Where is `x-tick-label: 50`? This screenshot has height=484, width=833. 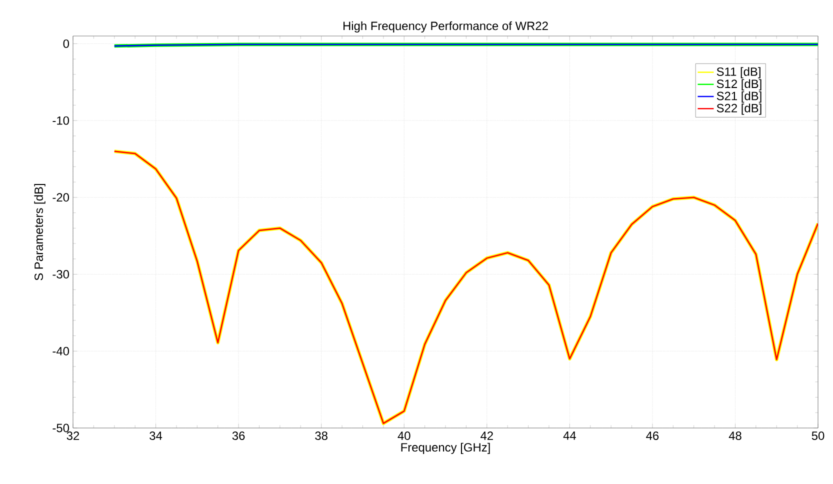 x-tick-label: 50 is located at coordinates (818, 436).